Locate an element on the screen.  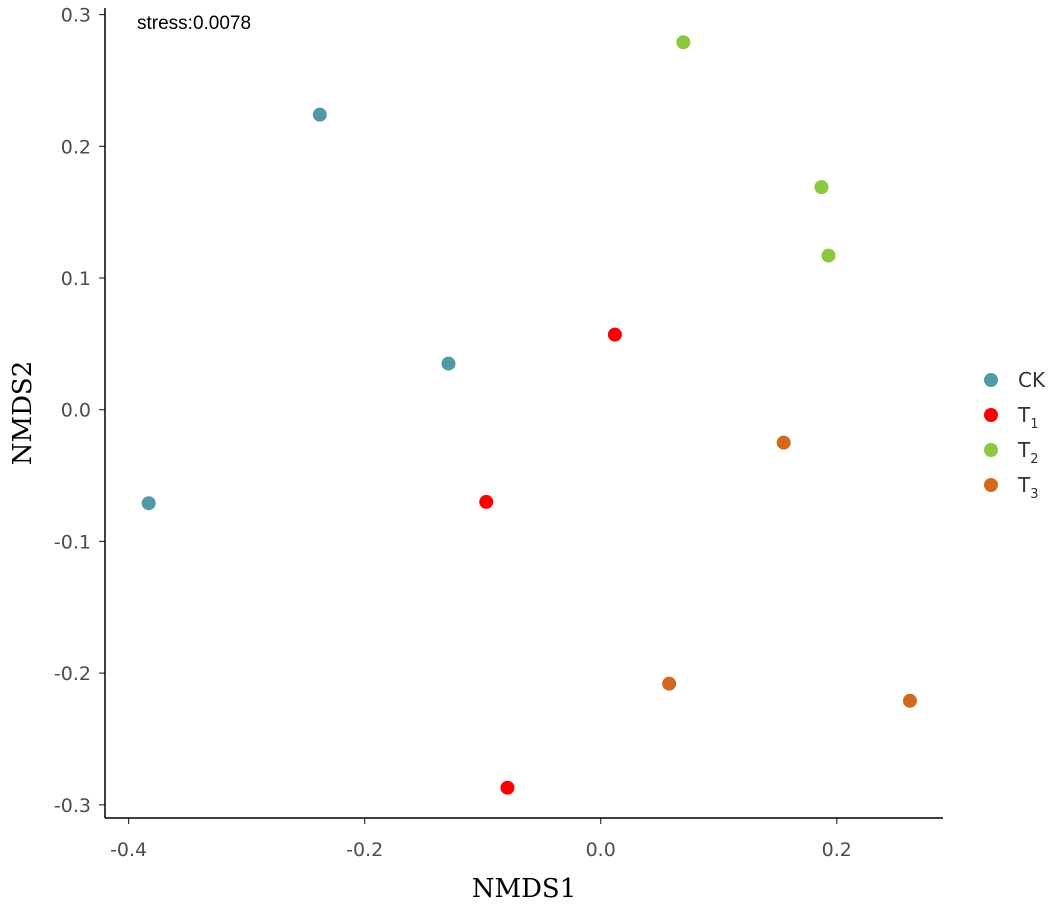
x-tick-label: -0.4 is located at coordinates (128, 850).